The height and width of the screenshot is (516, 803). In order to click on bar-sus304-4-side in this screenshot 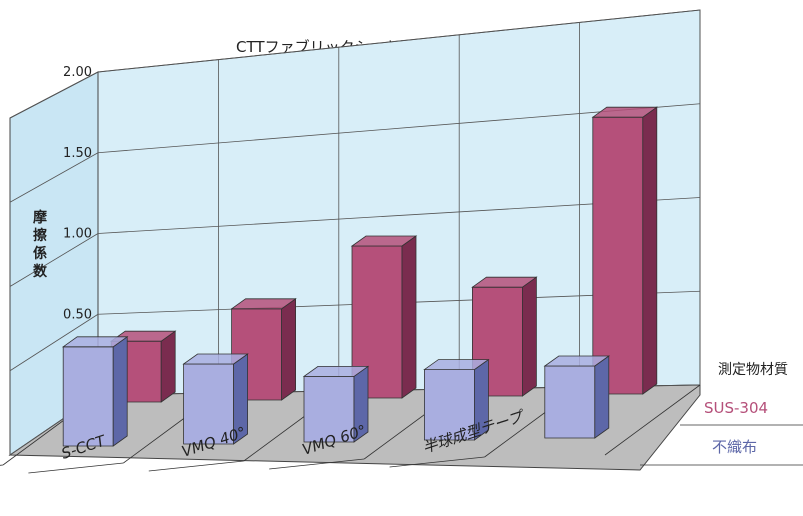, I will do `click(650, 250)`.